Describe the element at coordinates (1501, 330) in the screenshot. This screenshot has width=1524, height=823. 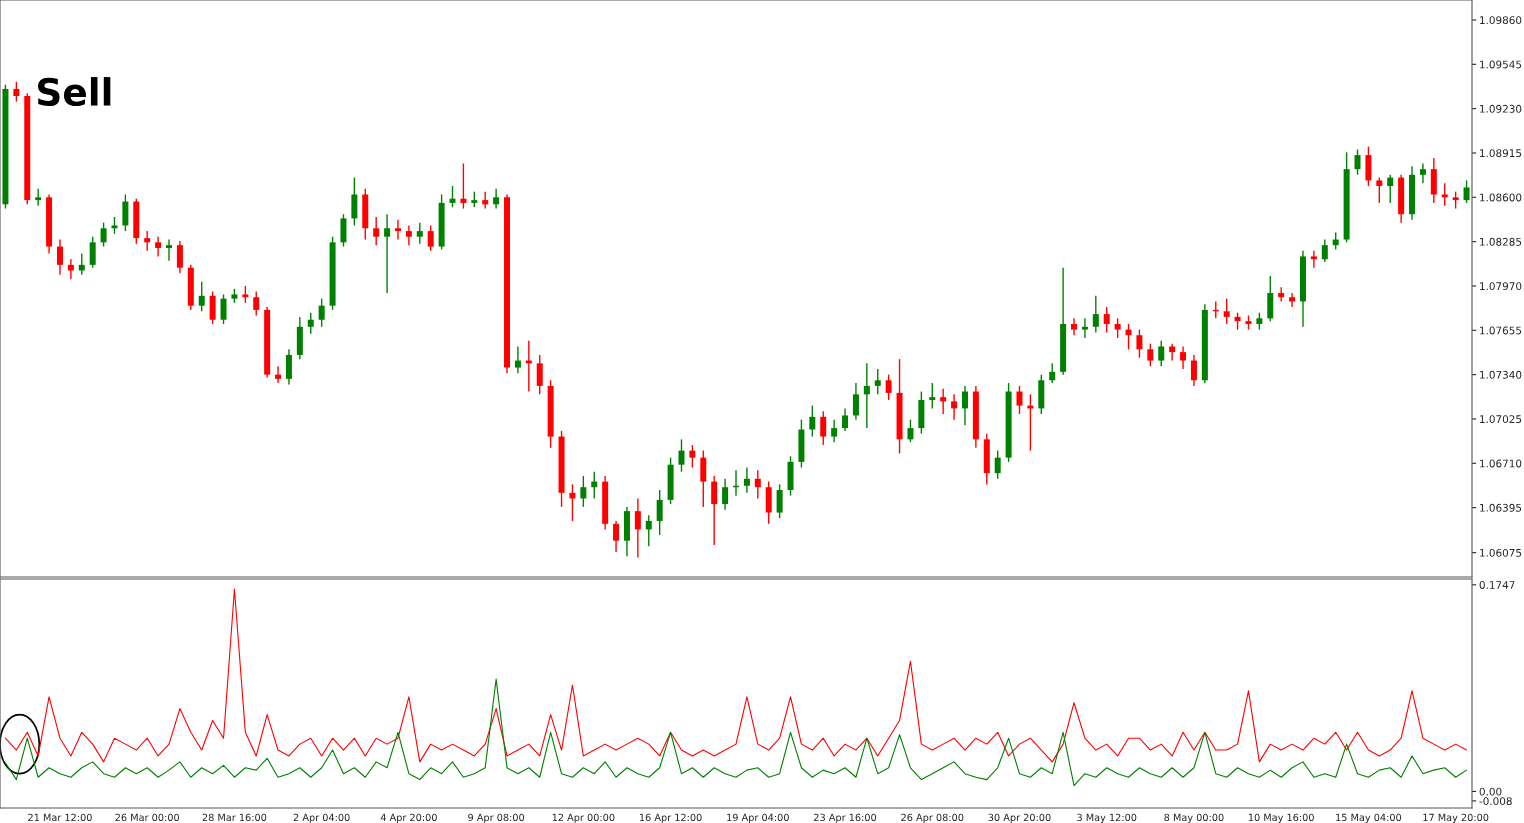
I see `y-tick-label: 1.07655` at that location.